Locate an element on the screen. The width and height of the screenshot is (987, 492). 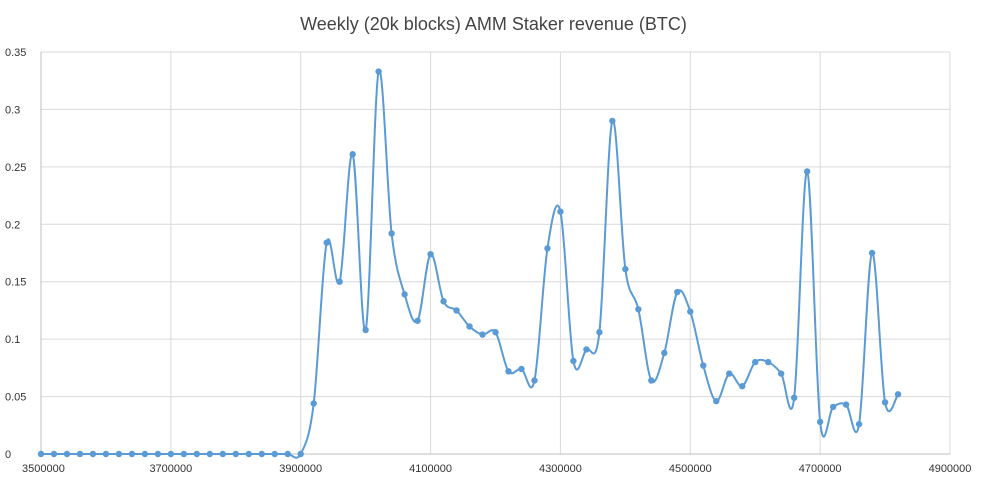
x-tick-label: 4700000 is located at coordinates (820, 469).